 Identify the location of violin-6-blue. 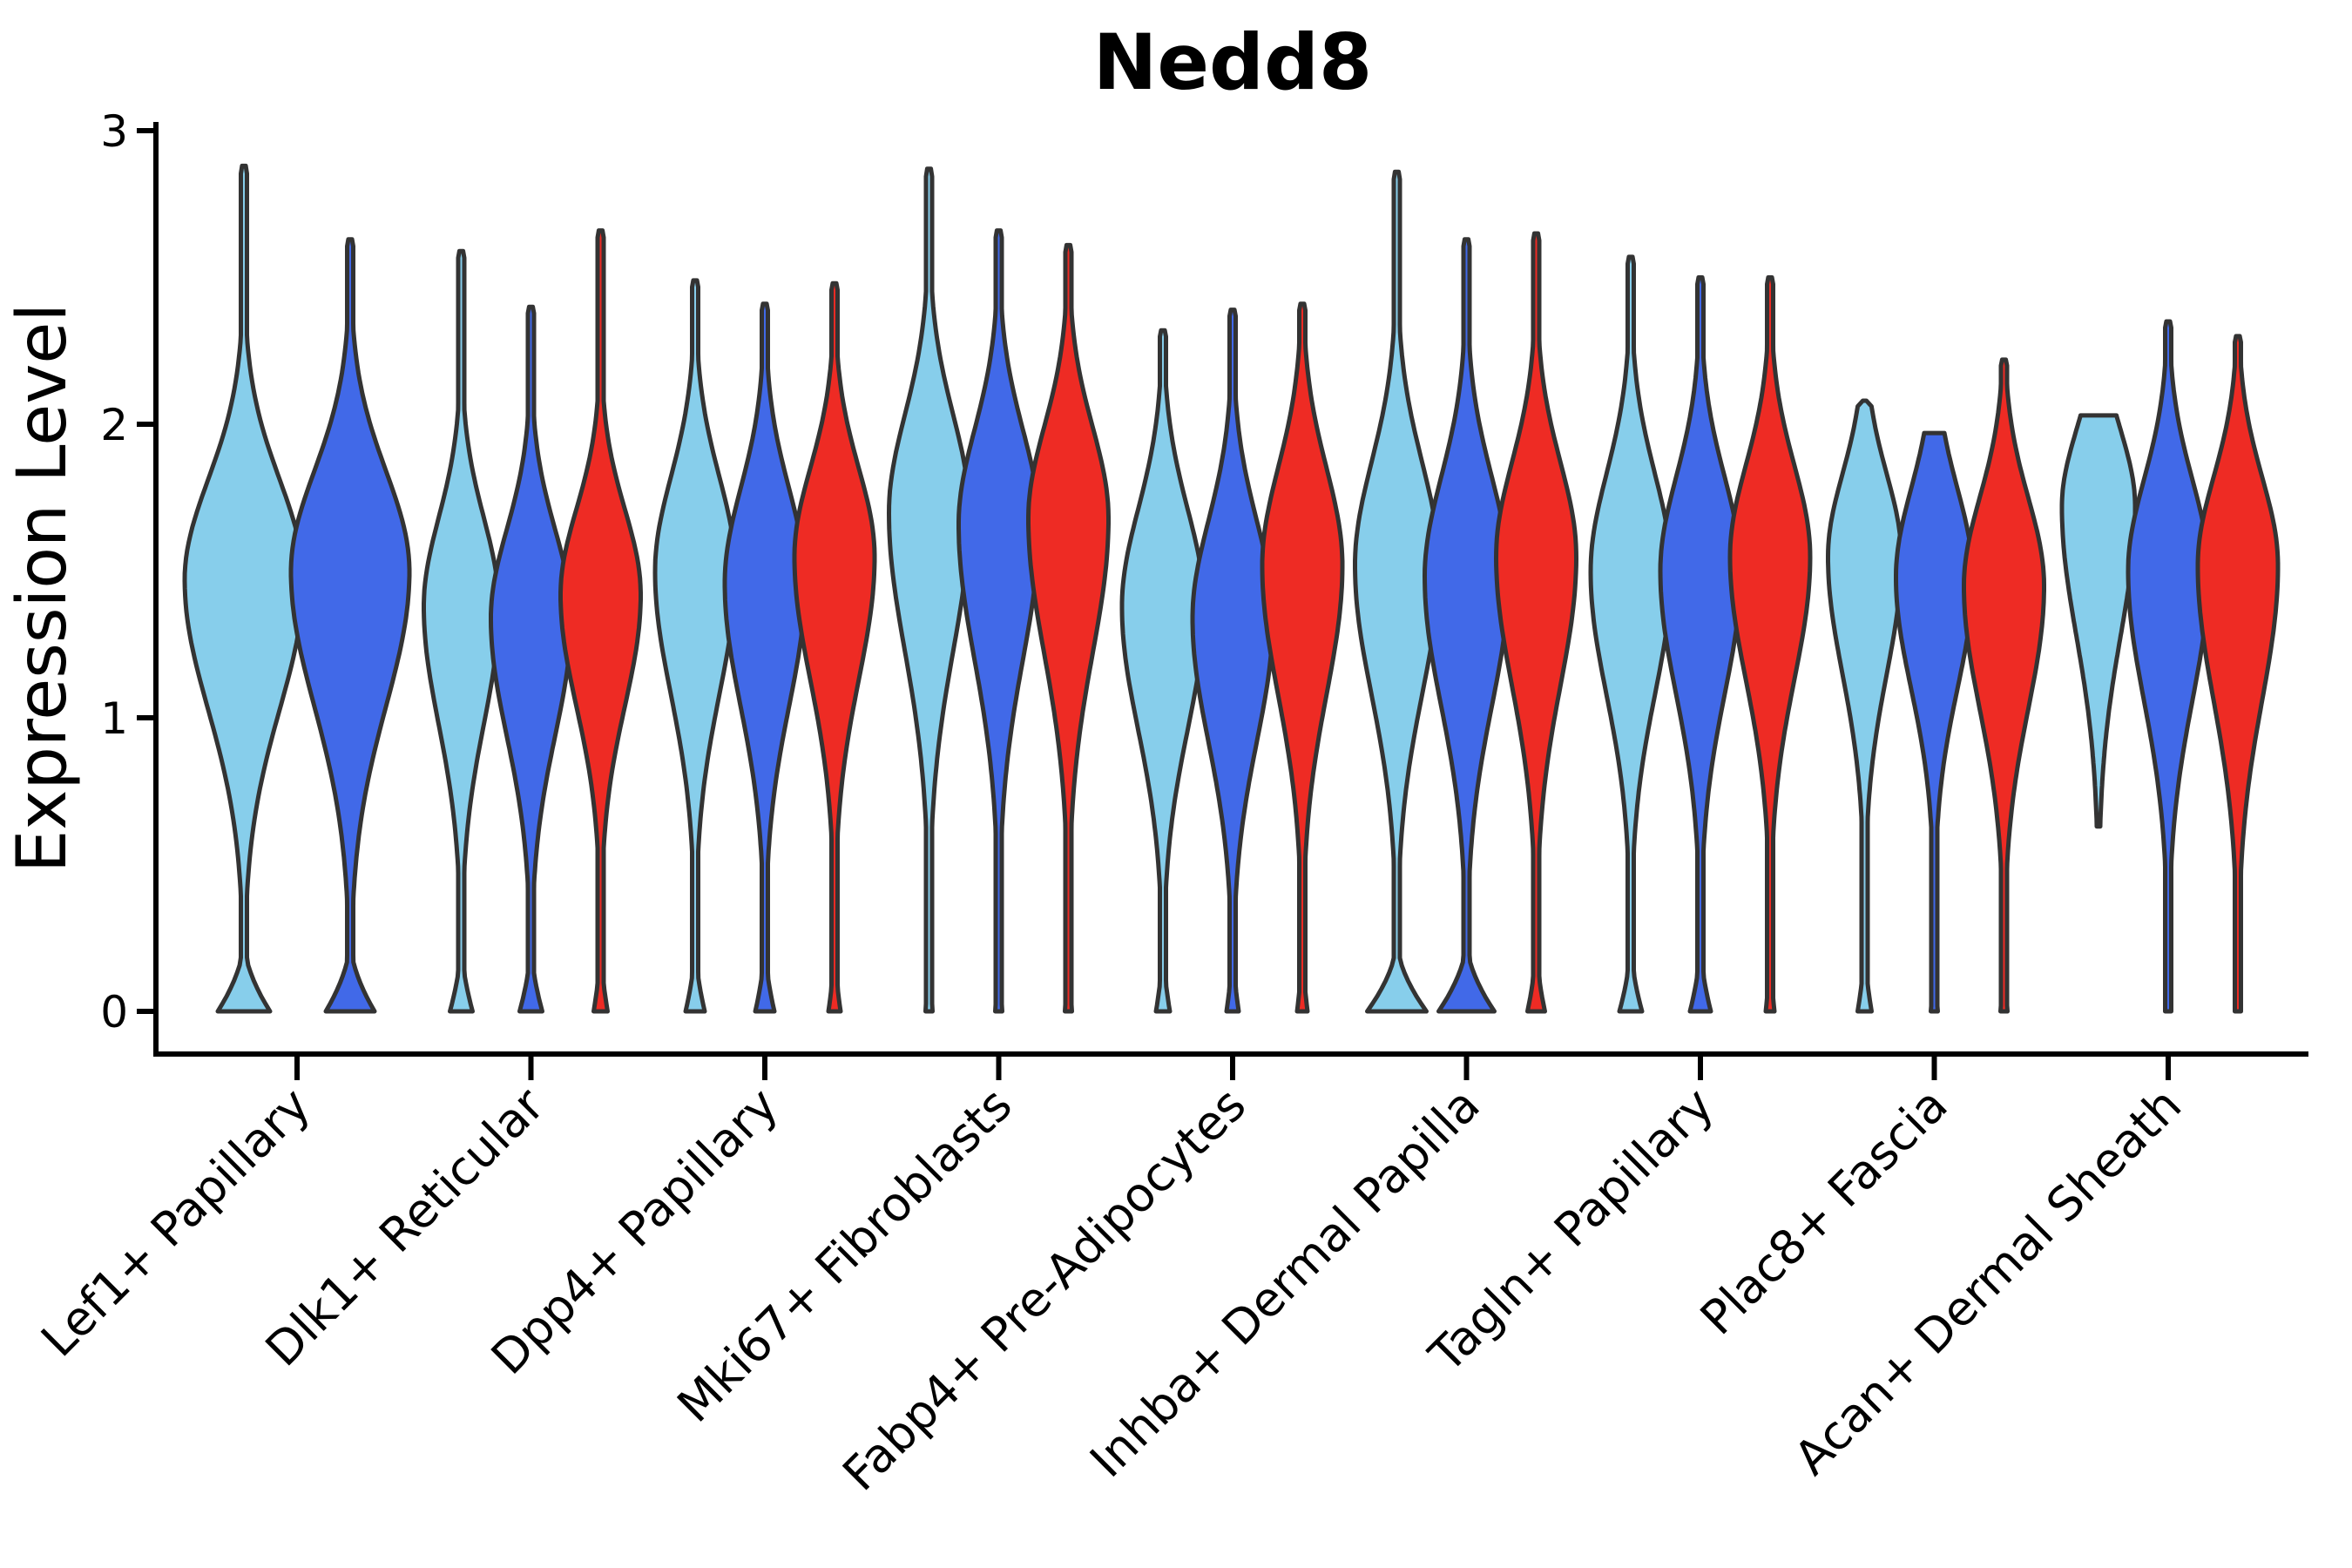
(1700, 644).